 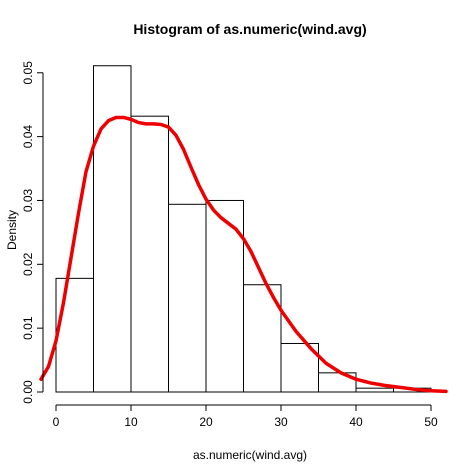 I want to click on y-tick-label: 0.04, so click(x=28, y=137).